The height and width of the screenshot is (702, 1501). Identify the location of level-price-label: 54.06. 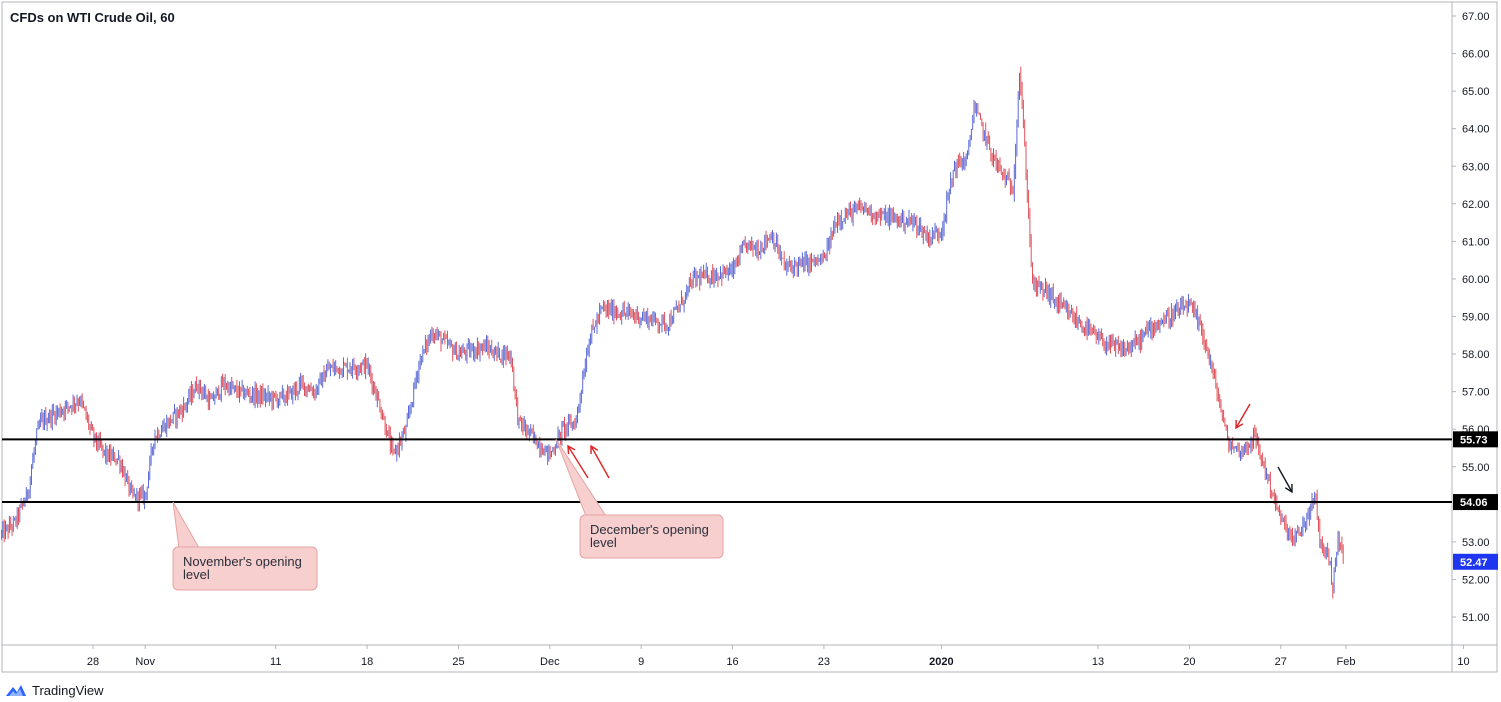
(1474, 503).